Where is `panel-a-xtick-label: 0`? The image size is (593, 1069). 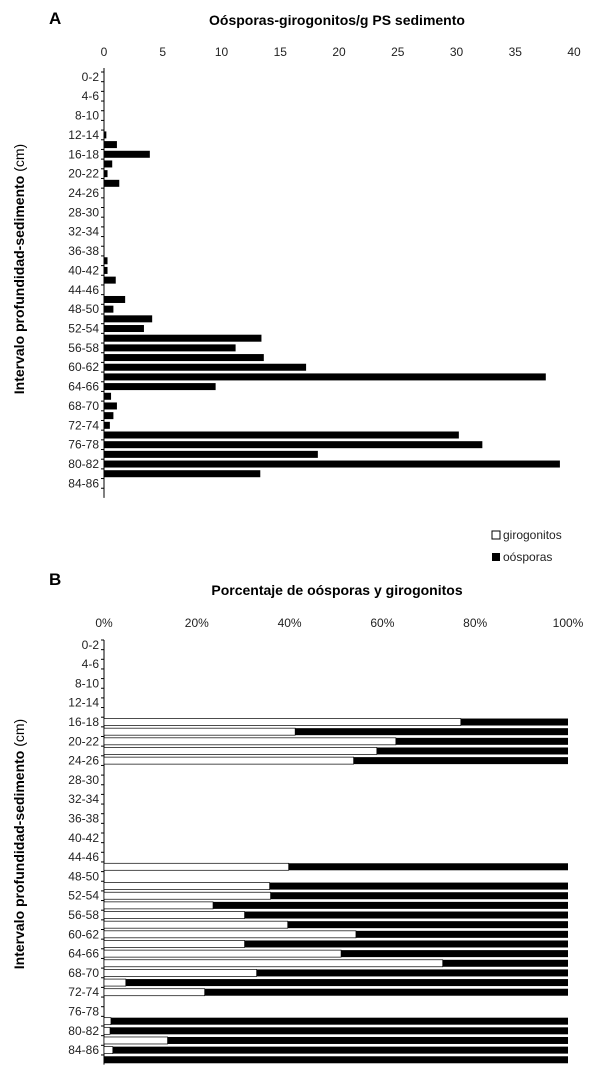 panel-a-xtick-label: 0 is located at coordinates (104, 52).